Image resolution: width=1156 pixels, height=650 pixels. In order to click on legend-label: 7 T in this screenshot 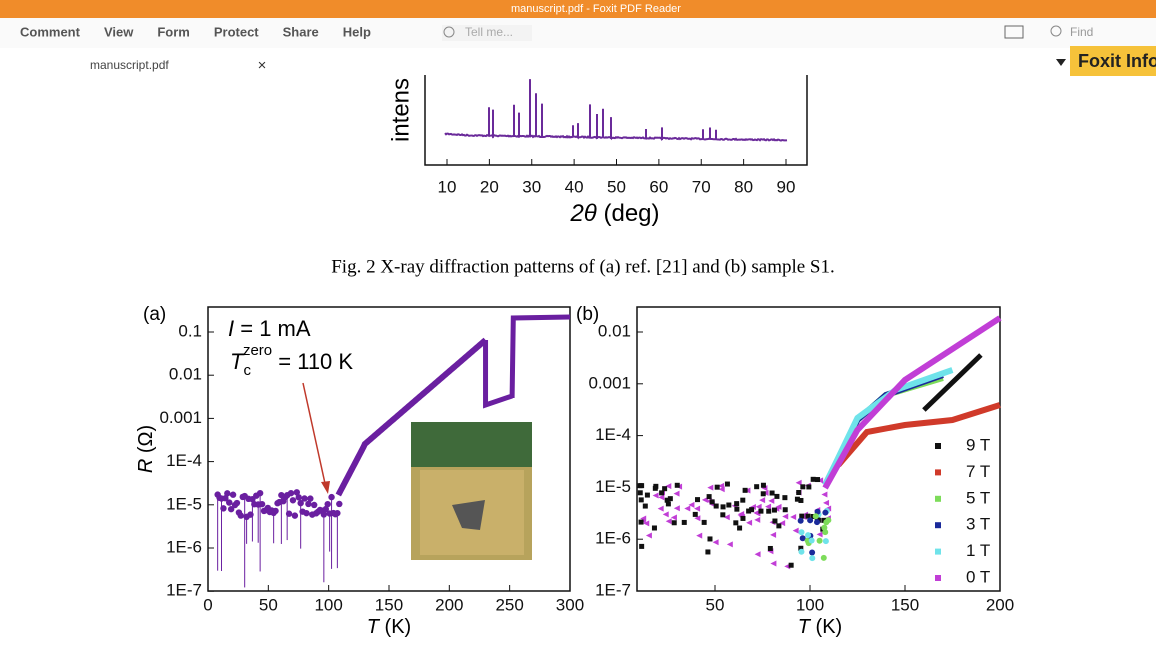, I will do `click(978, 471)`.